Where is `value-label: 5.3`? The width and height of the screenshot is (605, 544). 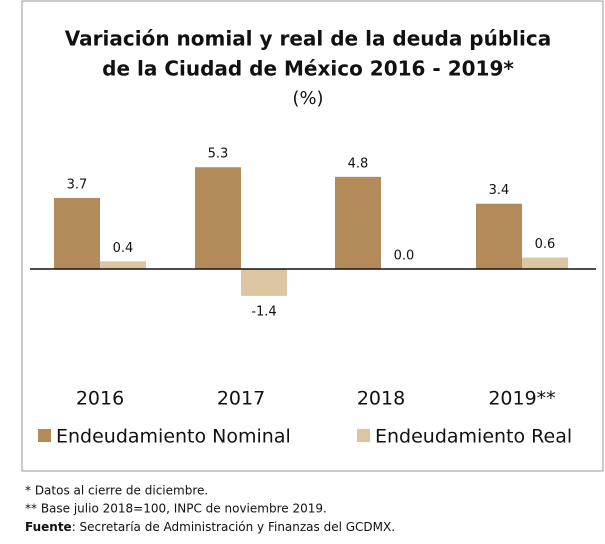
value-label: 5.3 is located at coordinates (218, 154).